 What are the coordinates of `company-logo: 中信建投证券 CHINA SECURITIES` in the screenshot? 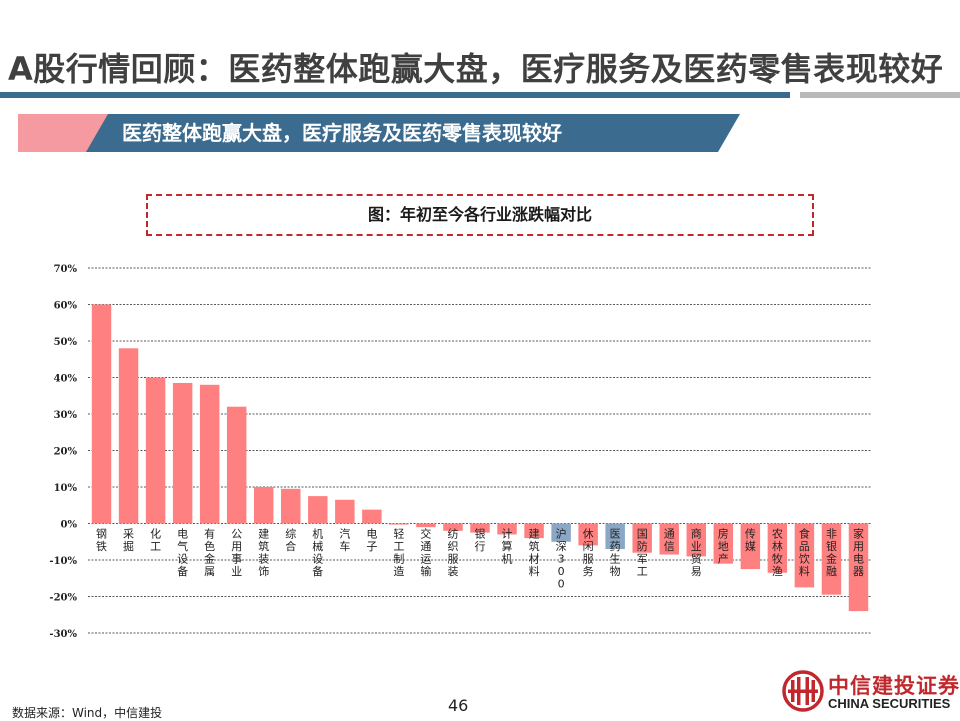 It's located at (870, 692).